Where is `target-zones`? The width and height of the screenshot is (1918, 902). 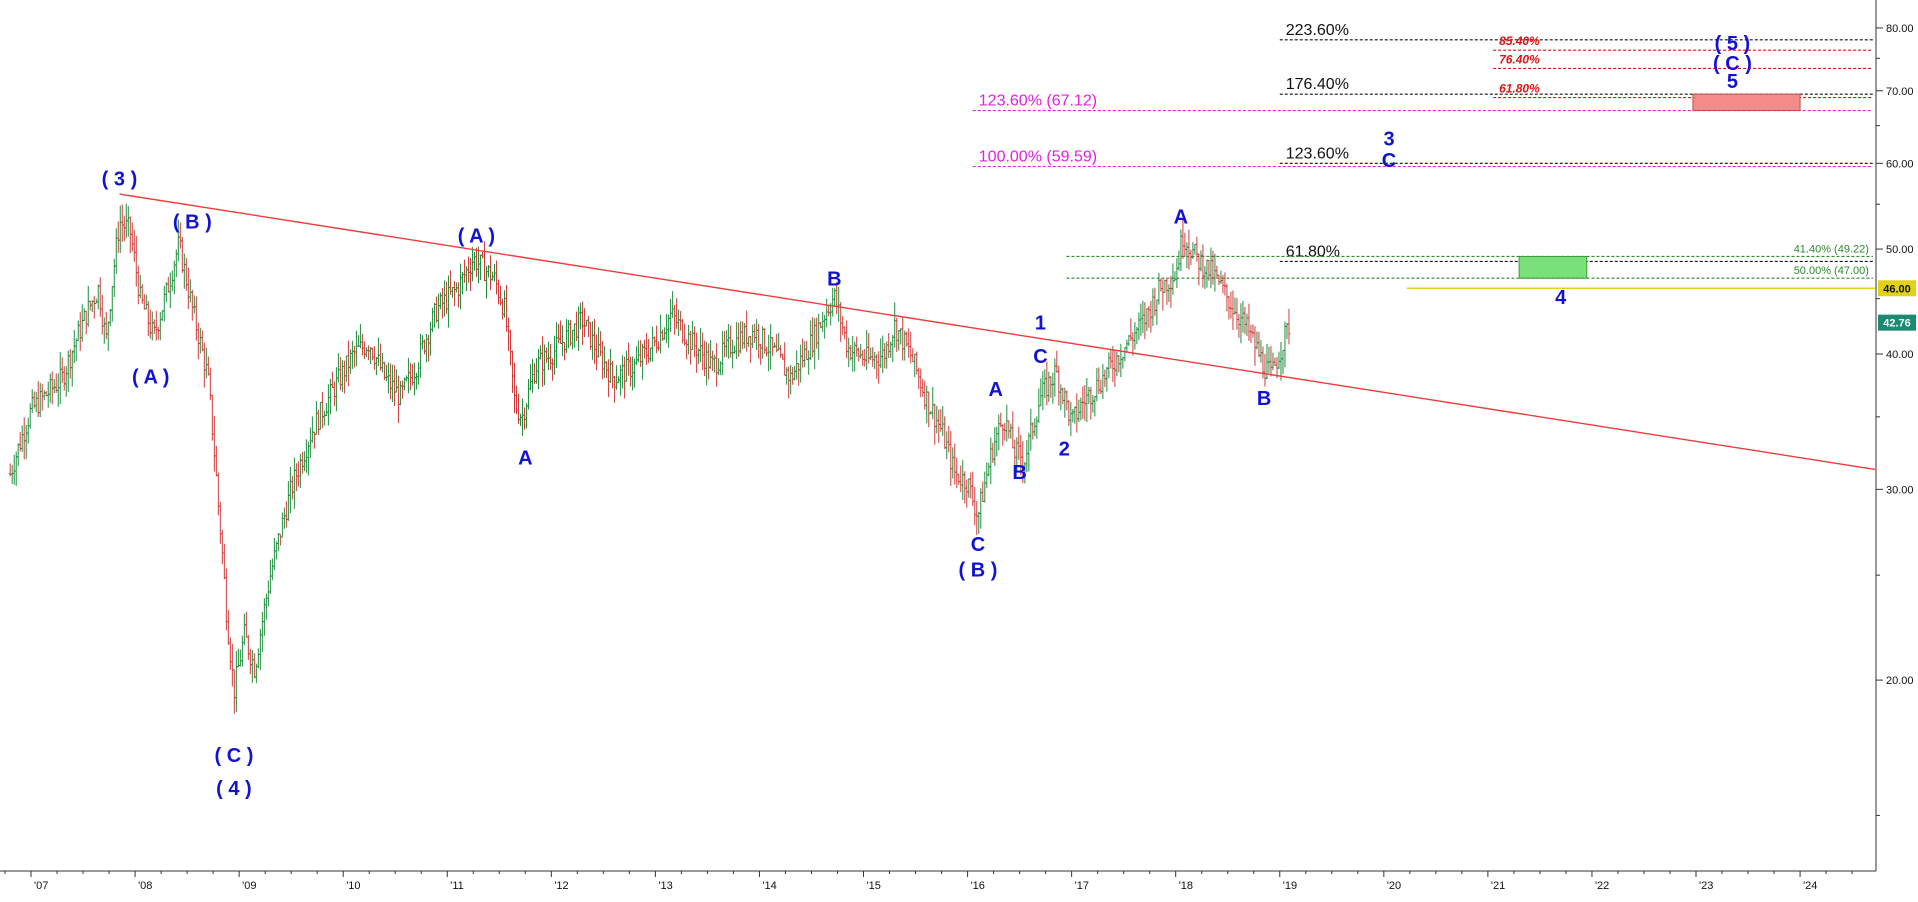 target-zones is located at coordinates (1659, 186).